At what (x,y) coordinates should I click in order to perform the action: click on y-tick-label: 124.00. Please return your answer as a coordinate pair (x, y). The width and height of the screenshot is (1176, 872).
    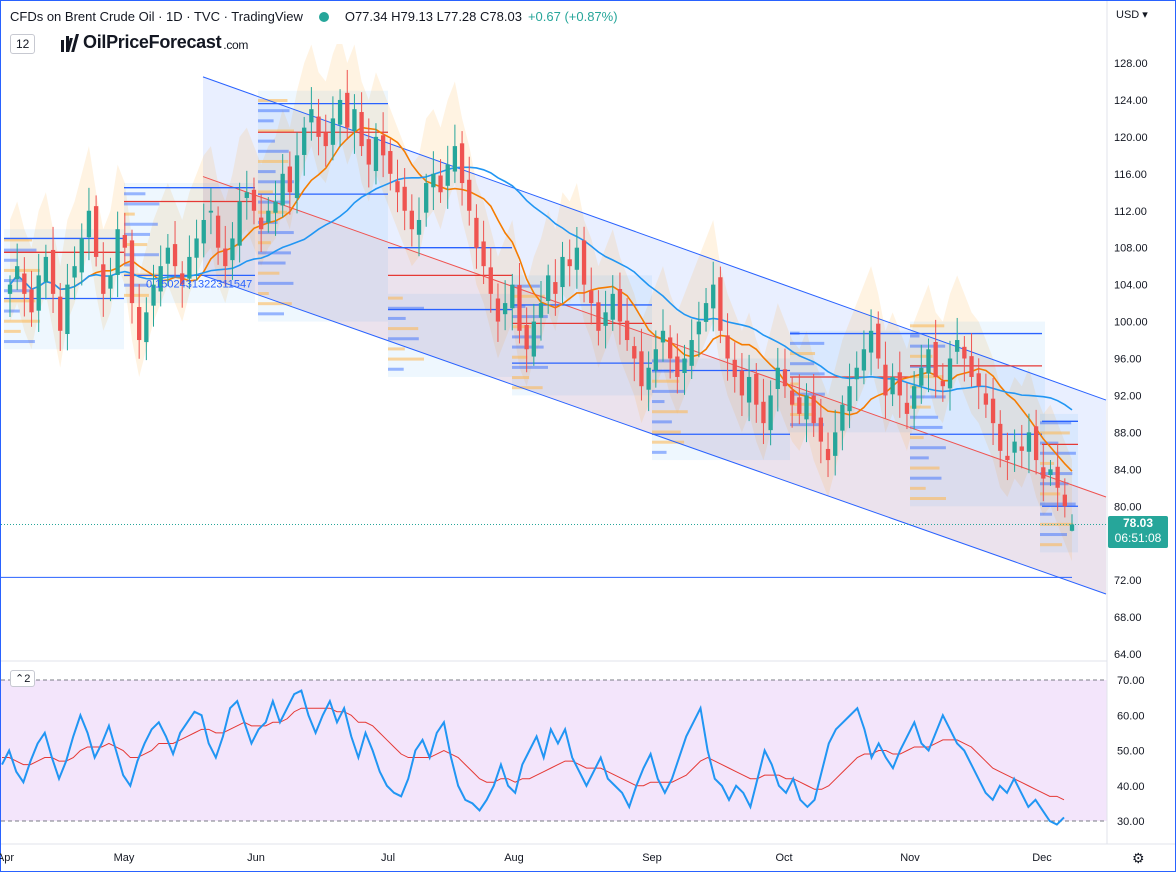
    Looking at the image, I should click on (1131, 101).